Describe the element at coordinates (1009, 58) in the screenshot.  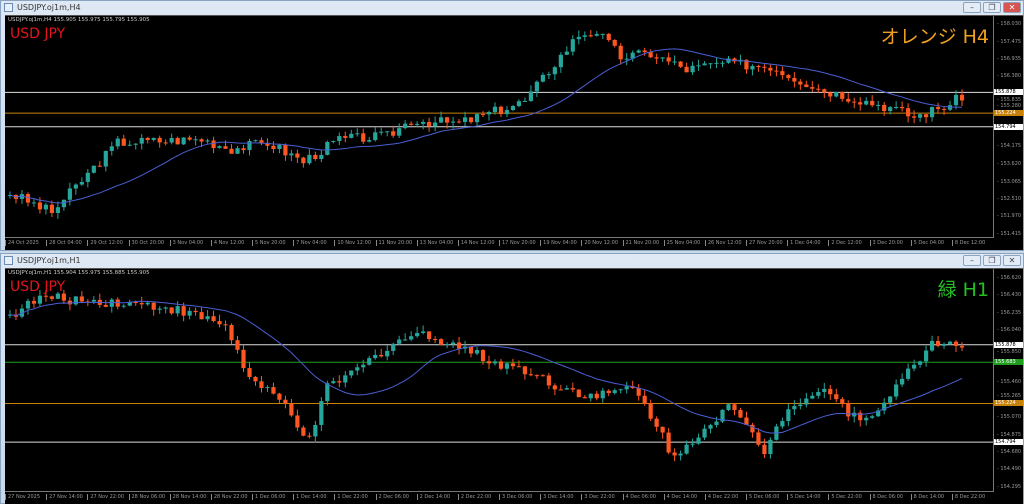
I see `price-tick: - 156.935` at that location.